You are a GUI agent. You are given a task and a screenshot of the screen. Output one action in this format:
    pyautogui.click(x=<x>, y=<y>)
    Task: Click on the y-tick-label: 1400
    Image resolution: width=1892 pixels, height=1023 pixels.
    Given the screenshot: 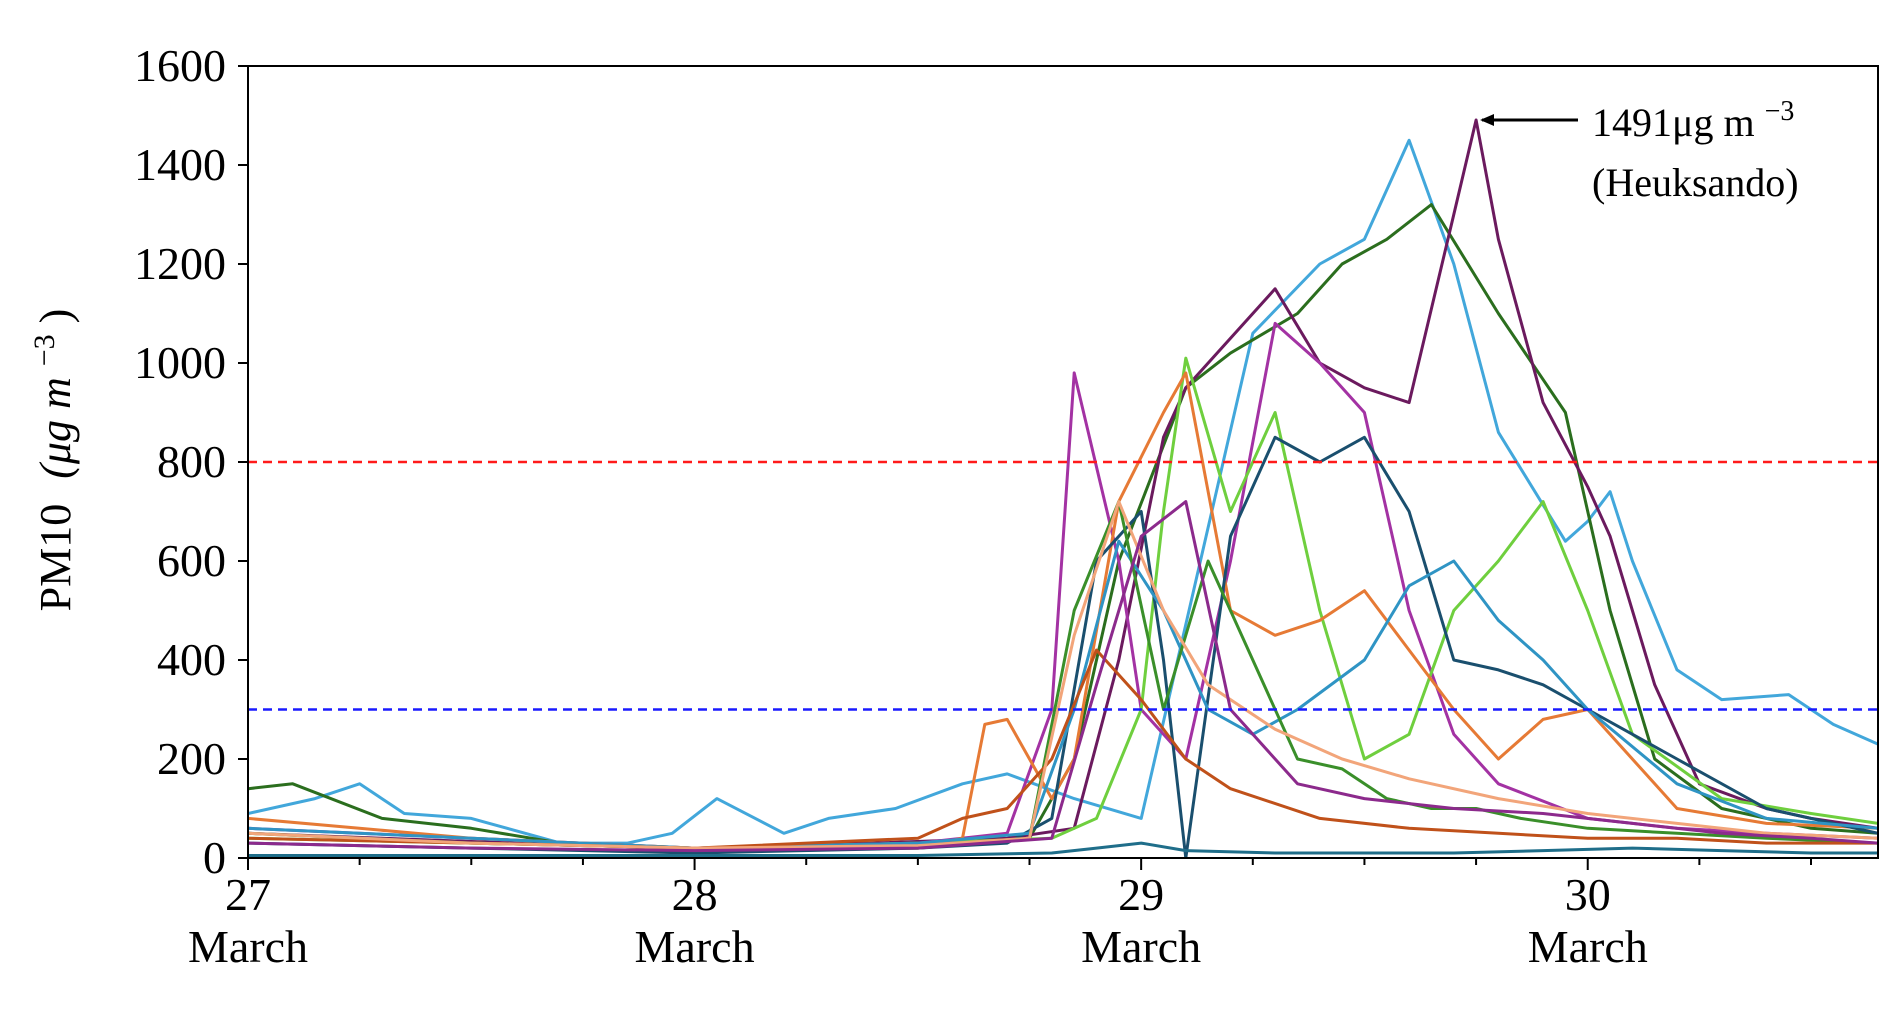 What is the action you would take?
    pyautogui.click(x=180, y=164)
    